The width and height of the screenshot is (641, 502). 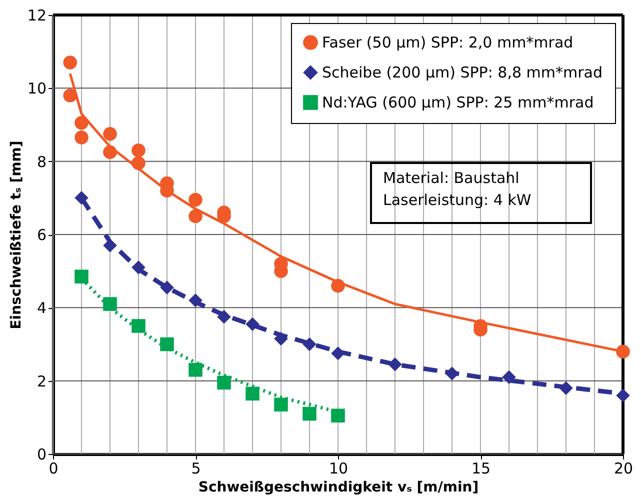 What do you see at coordinates (36, 89) in the screenshot?
I see `y-tick-label: 10` at bounding box center [36, 89].